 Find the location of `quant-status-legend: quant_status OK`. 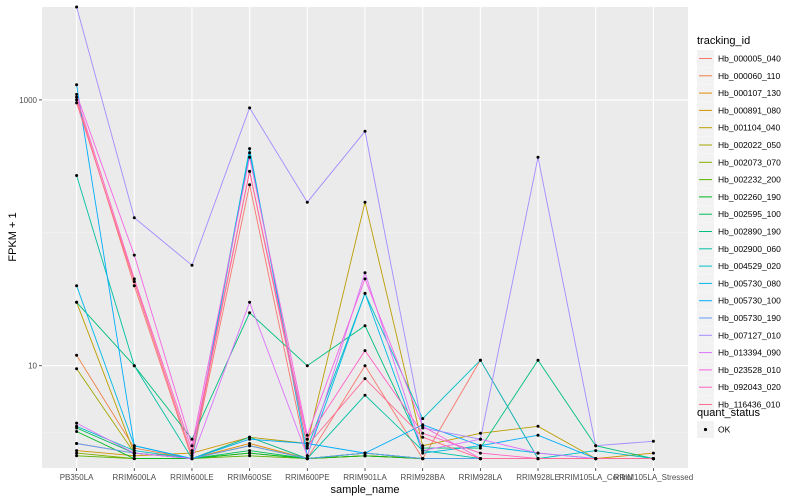

quant-status-legend: quant_status OK is located at coordinates (728, 422).